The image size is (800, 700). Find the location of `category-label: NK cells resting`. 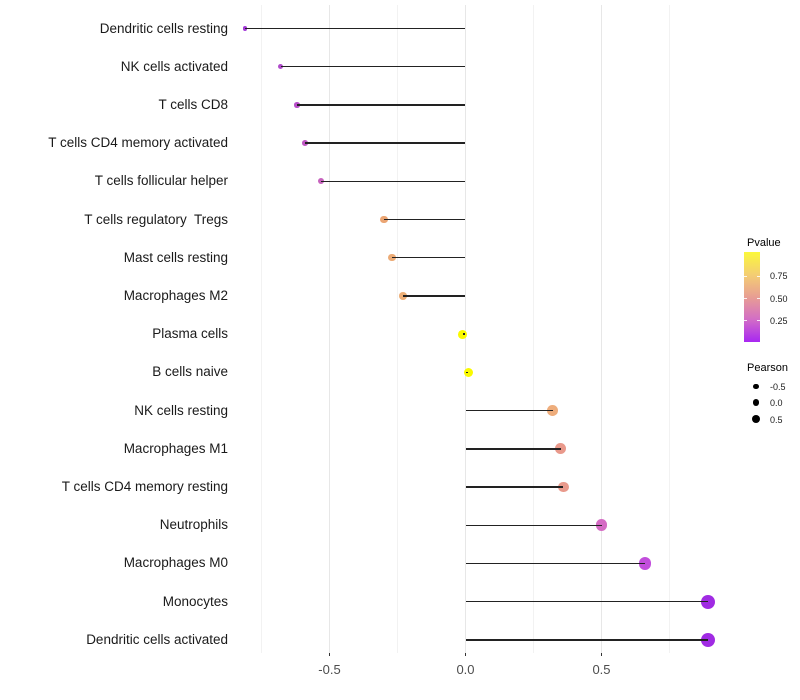

category-label: NK cells resting is located at coordinates (181, 410).